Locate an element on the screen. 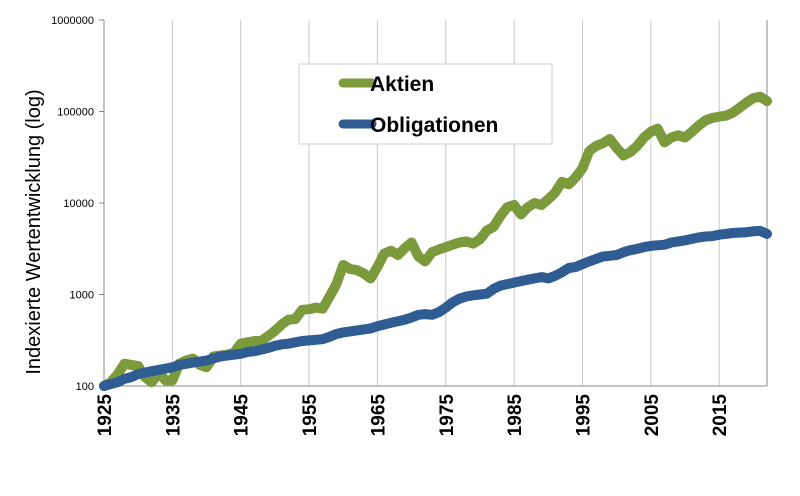 This screenshot has width=800, height=496. y-tick-label: 1000 is located at coordinates (82, 296).